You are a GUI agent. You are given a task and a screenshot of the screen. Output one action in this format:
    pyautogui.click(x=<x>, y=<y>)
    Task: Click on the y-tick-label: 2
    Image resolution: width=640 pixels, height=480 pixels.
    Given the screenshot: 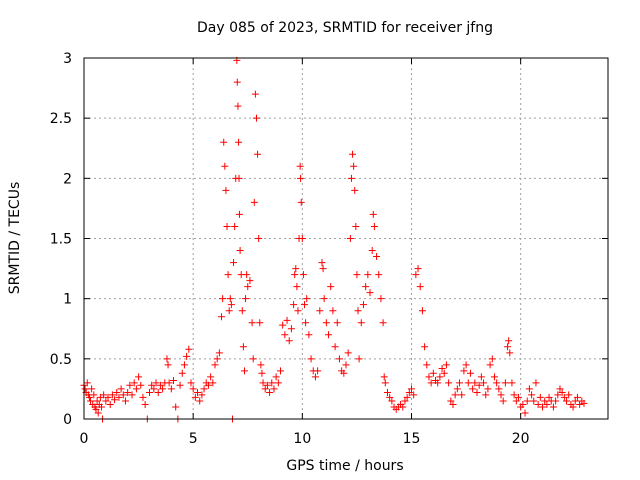 What is the action you would take?
    pyautogui.click(x=67, y=179)
    